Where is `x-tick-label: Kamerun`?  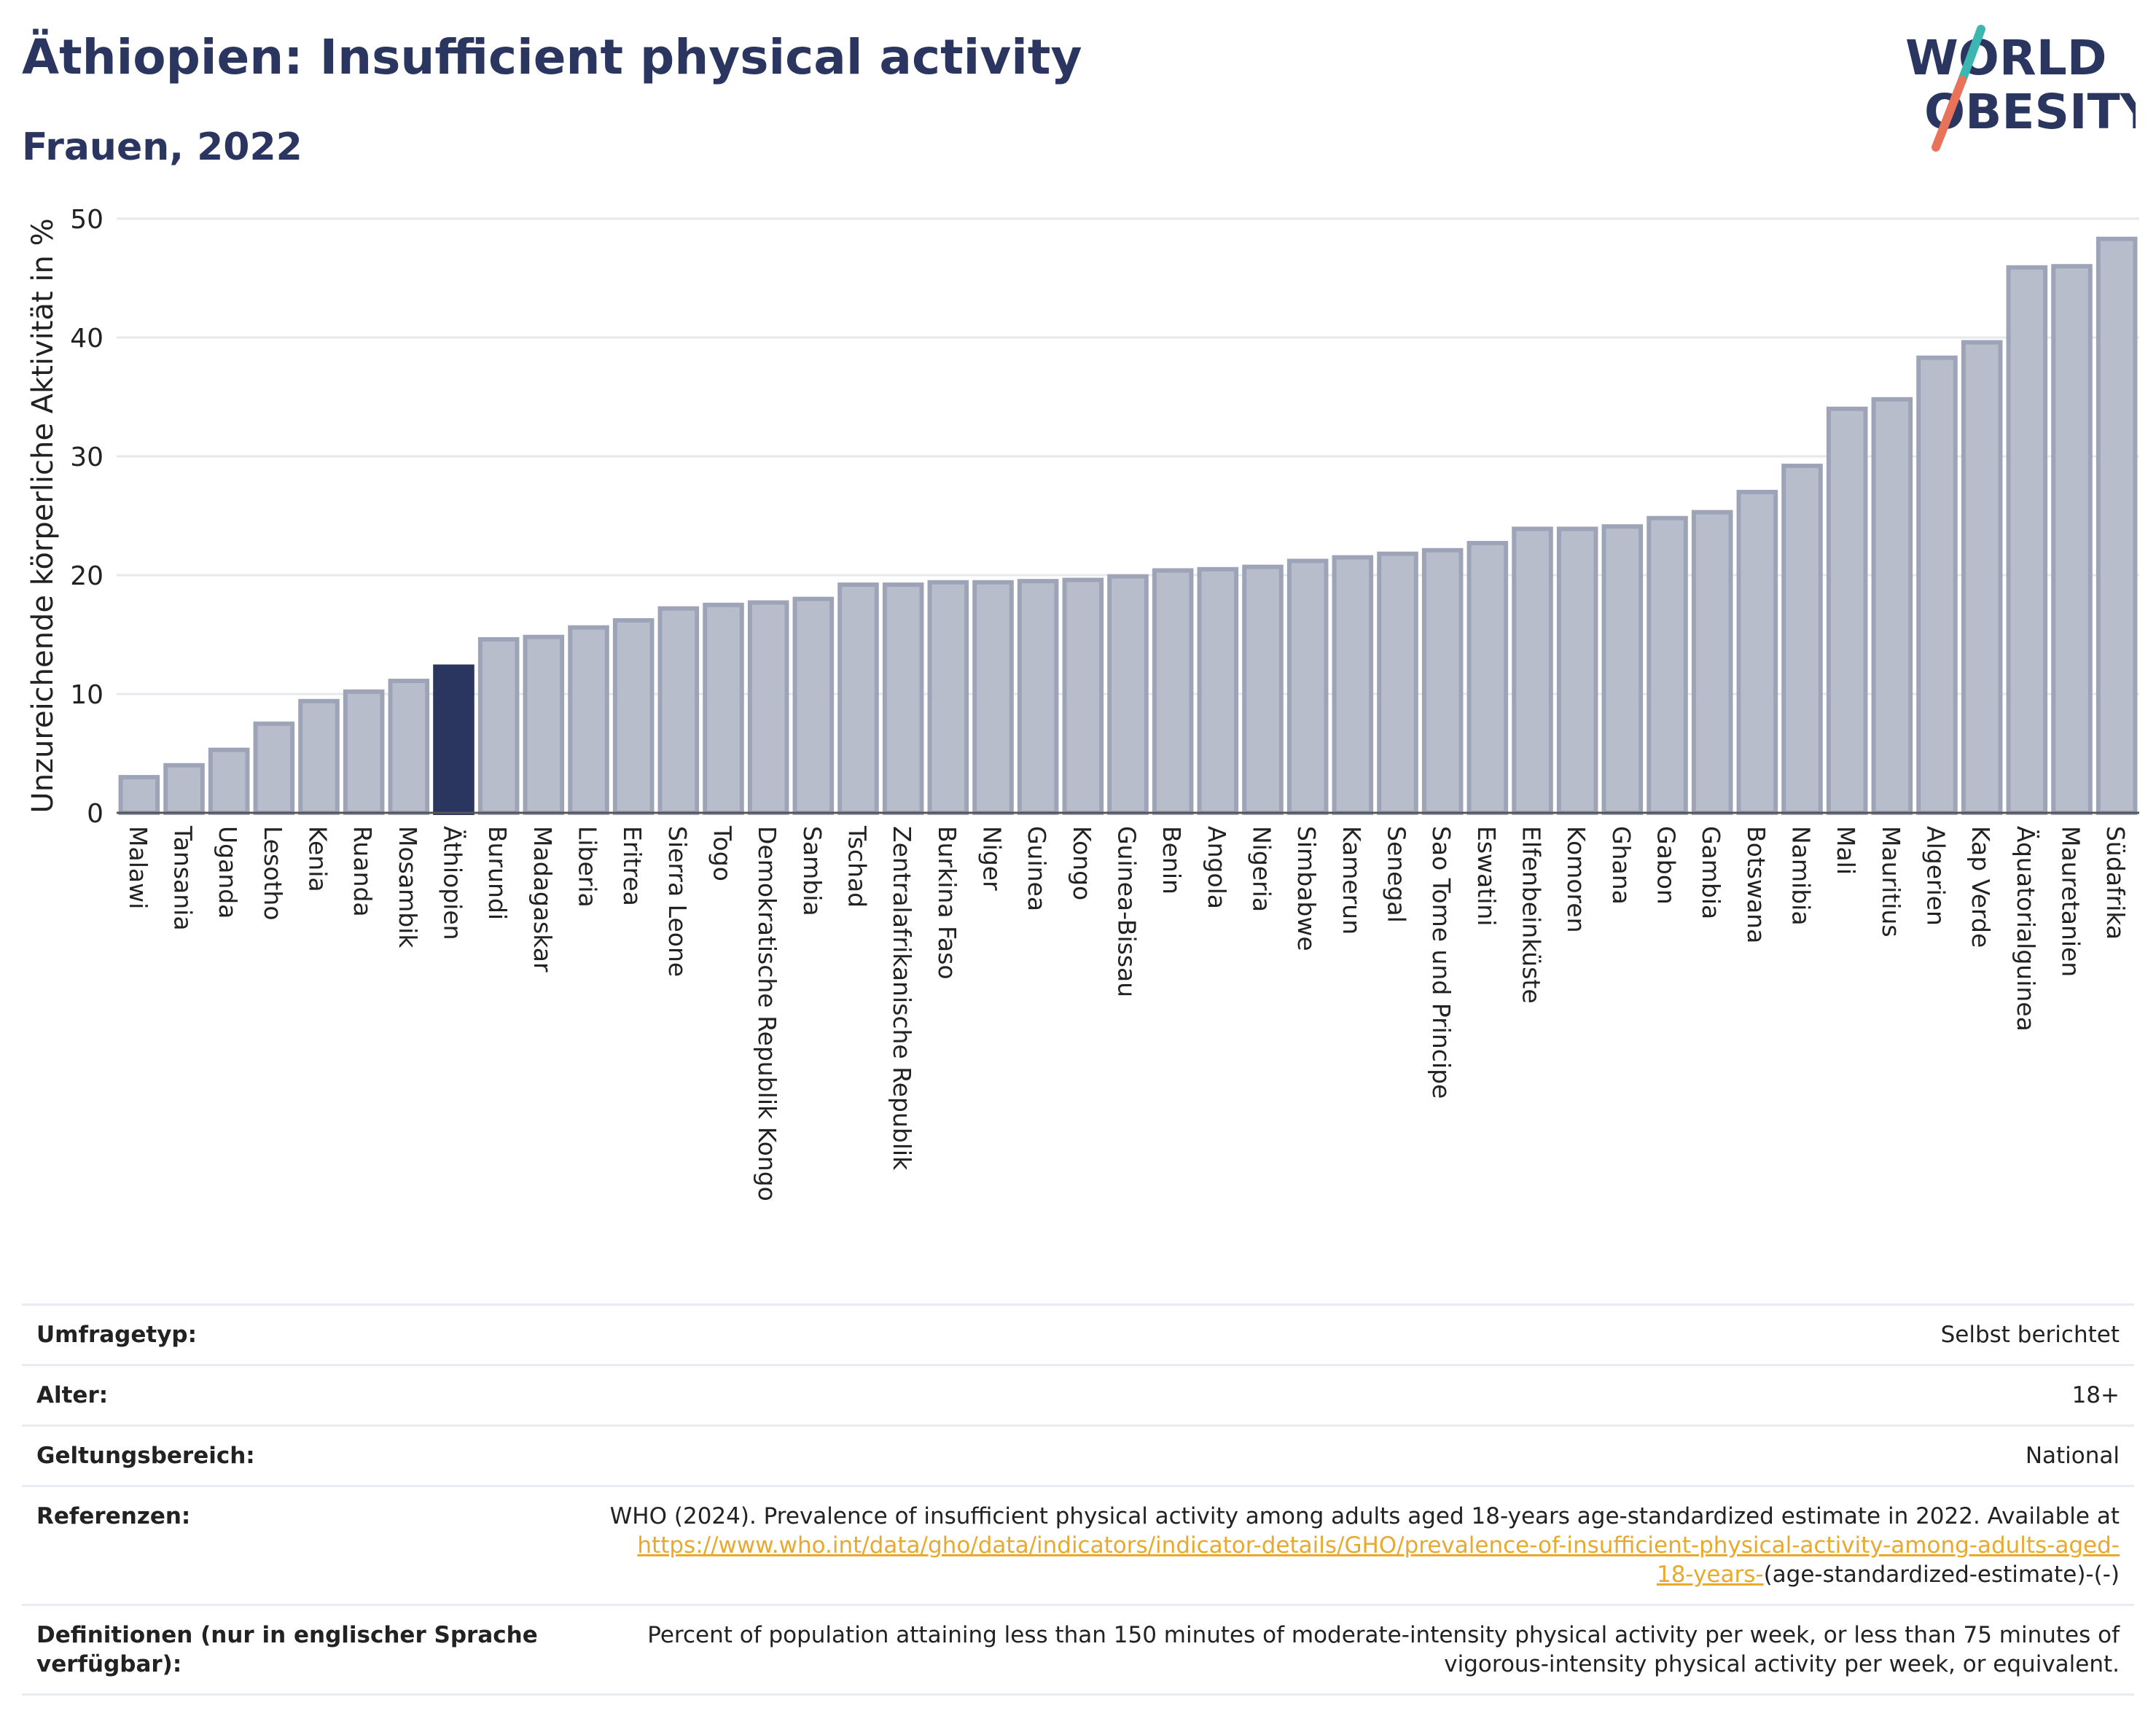 x-tick-label: Kamerun is located at coordinates (1352, 880).